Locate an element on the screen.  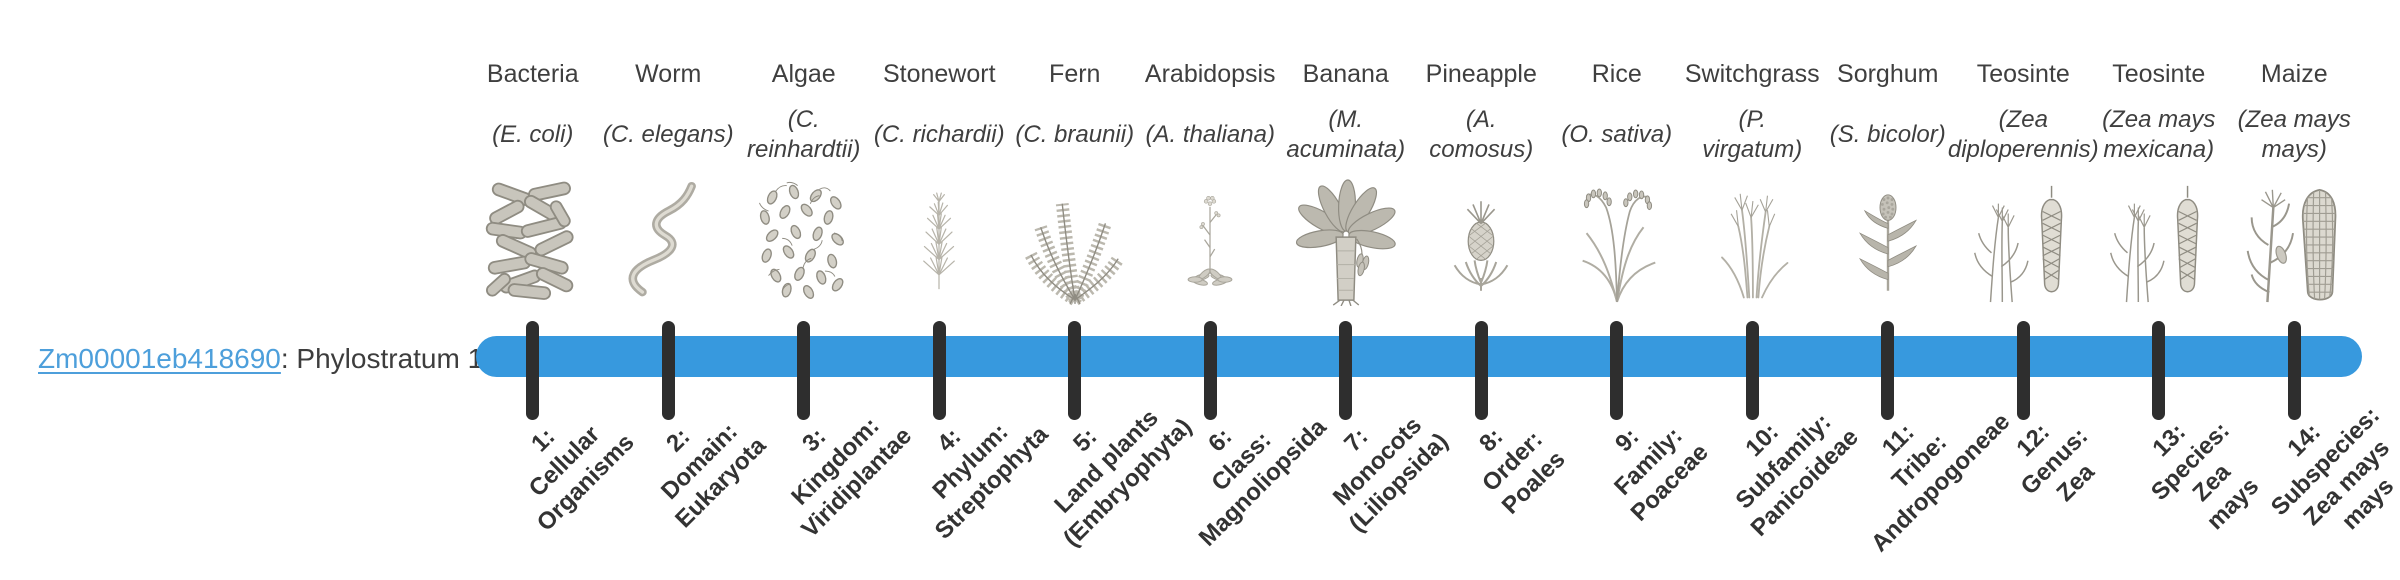
organism-species-name: (O. sativa) is located at coordinates (1617, 134).